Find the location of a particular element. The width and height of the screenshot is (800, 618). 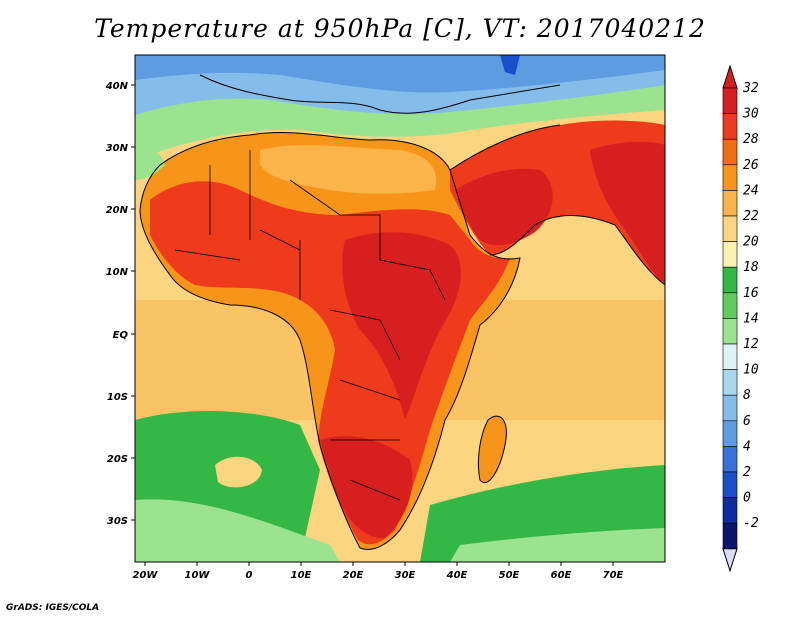

europe-colder is located at coordinates (400, 74).